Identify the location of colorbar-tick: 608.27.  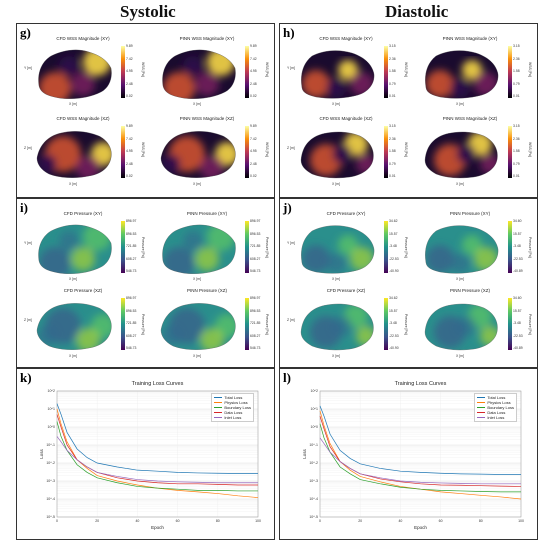
(255, 335).